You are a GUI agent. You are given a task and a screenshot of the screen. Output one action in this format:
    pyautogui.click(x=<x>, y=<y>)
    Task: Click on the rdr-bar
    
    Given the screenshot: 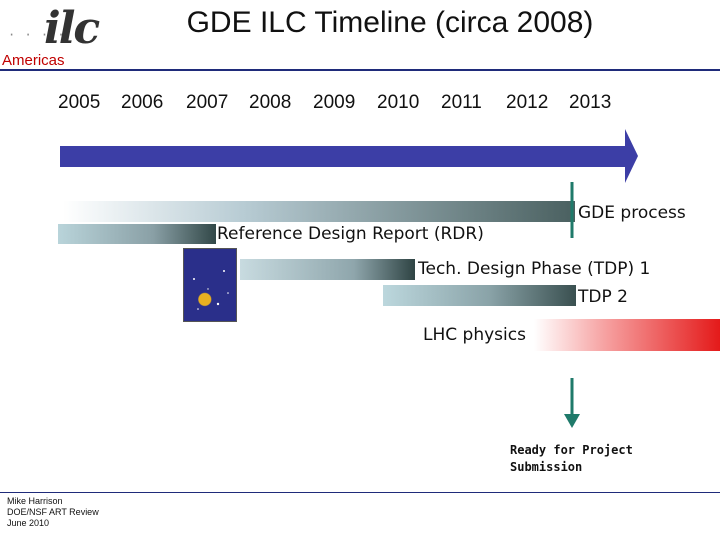 What is the action you would take?
    pyautogui.click(x=137, y=234)
    